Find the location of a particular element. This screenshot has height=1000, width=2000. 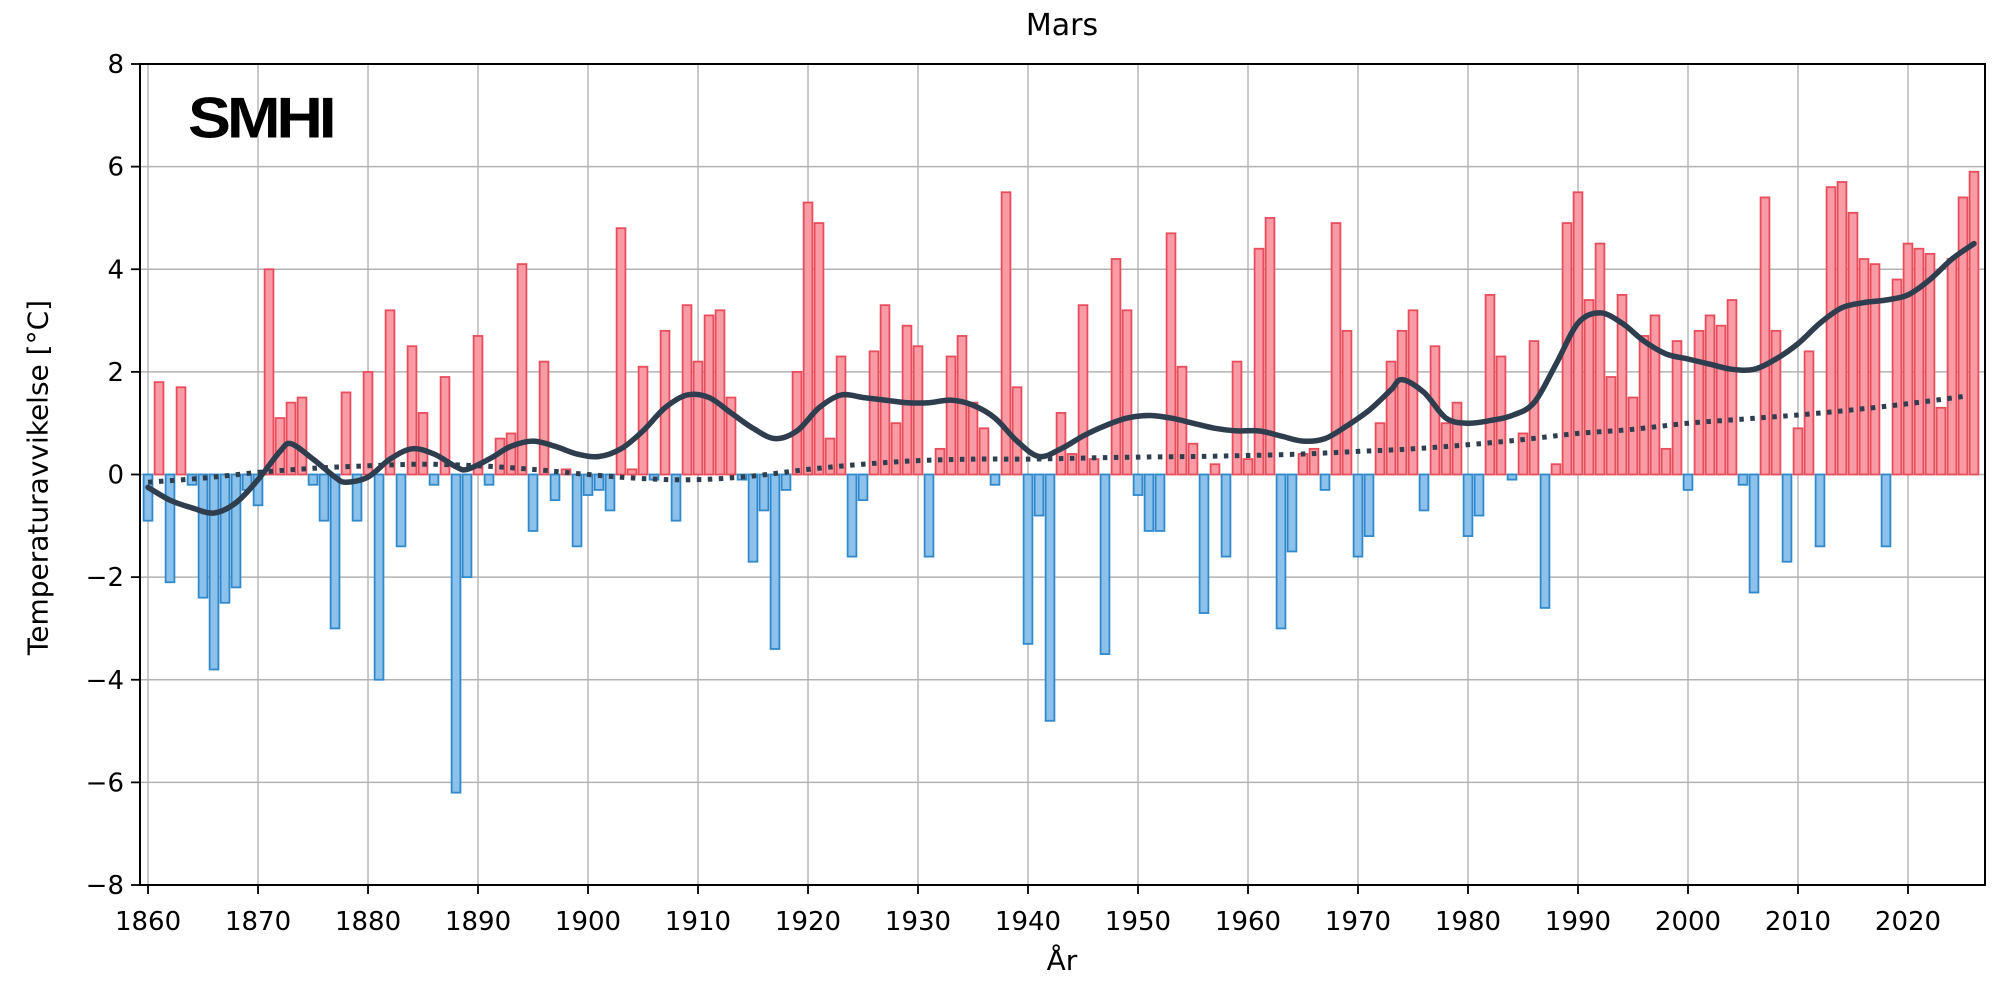

x-tick-label-1990: 1990 is located at coordinates (1578, 922).